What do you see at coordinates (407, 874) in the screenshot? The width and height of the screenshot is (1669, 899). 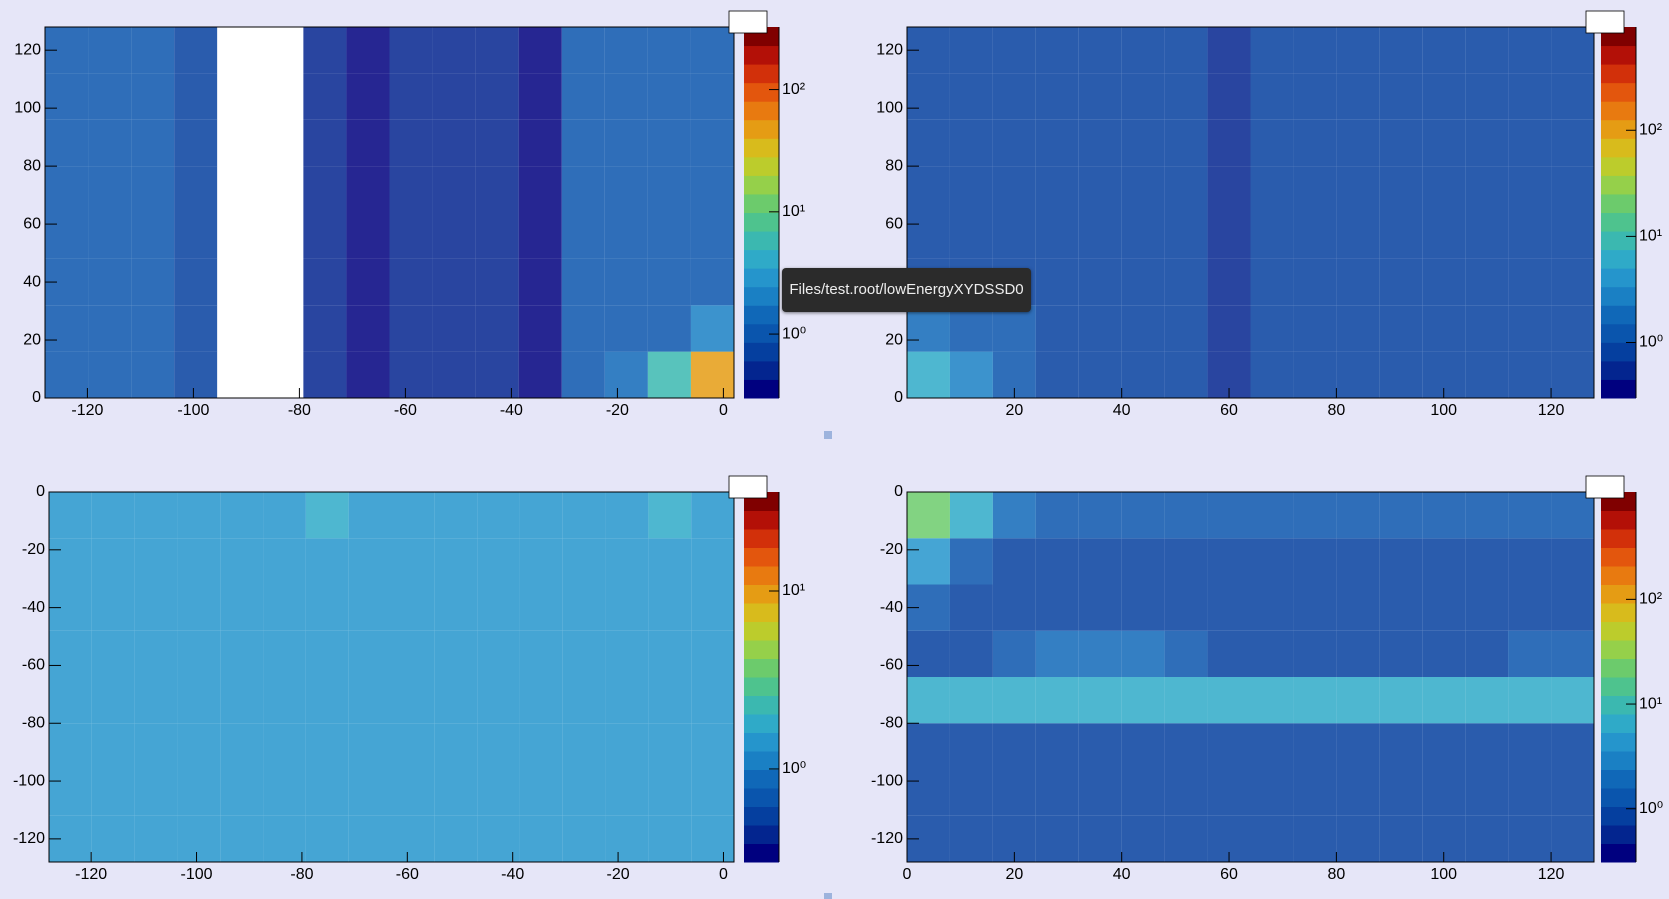 I see `x-tick-label: -60` at bounding box center [407, 874].